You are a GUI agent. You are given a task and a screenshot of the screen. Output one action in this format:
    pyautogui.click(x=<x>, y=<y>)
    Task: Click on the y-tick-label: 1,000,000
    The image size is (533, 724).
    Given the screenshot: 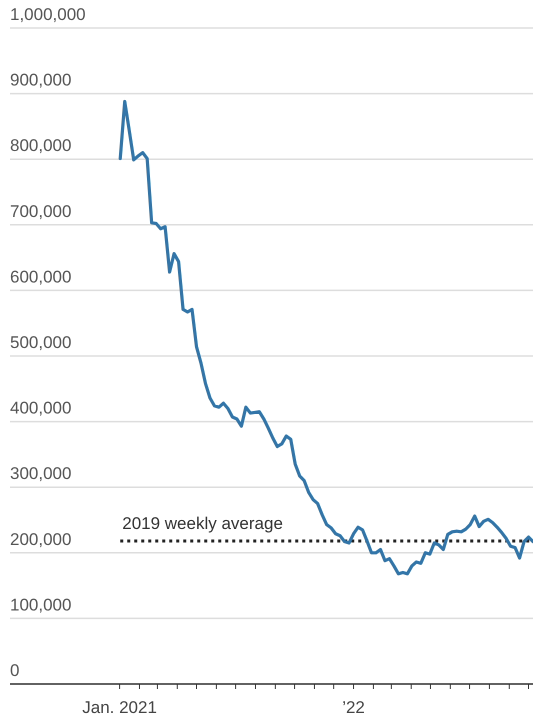 What is the action you would take?
    pyautogui.click(x=48, y=14)
    